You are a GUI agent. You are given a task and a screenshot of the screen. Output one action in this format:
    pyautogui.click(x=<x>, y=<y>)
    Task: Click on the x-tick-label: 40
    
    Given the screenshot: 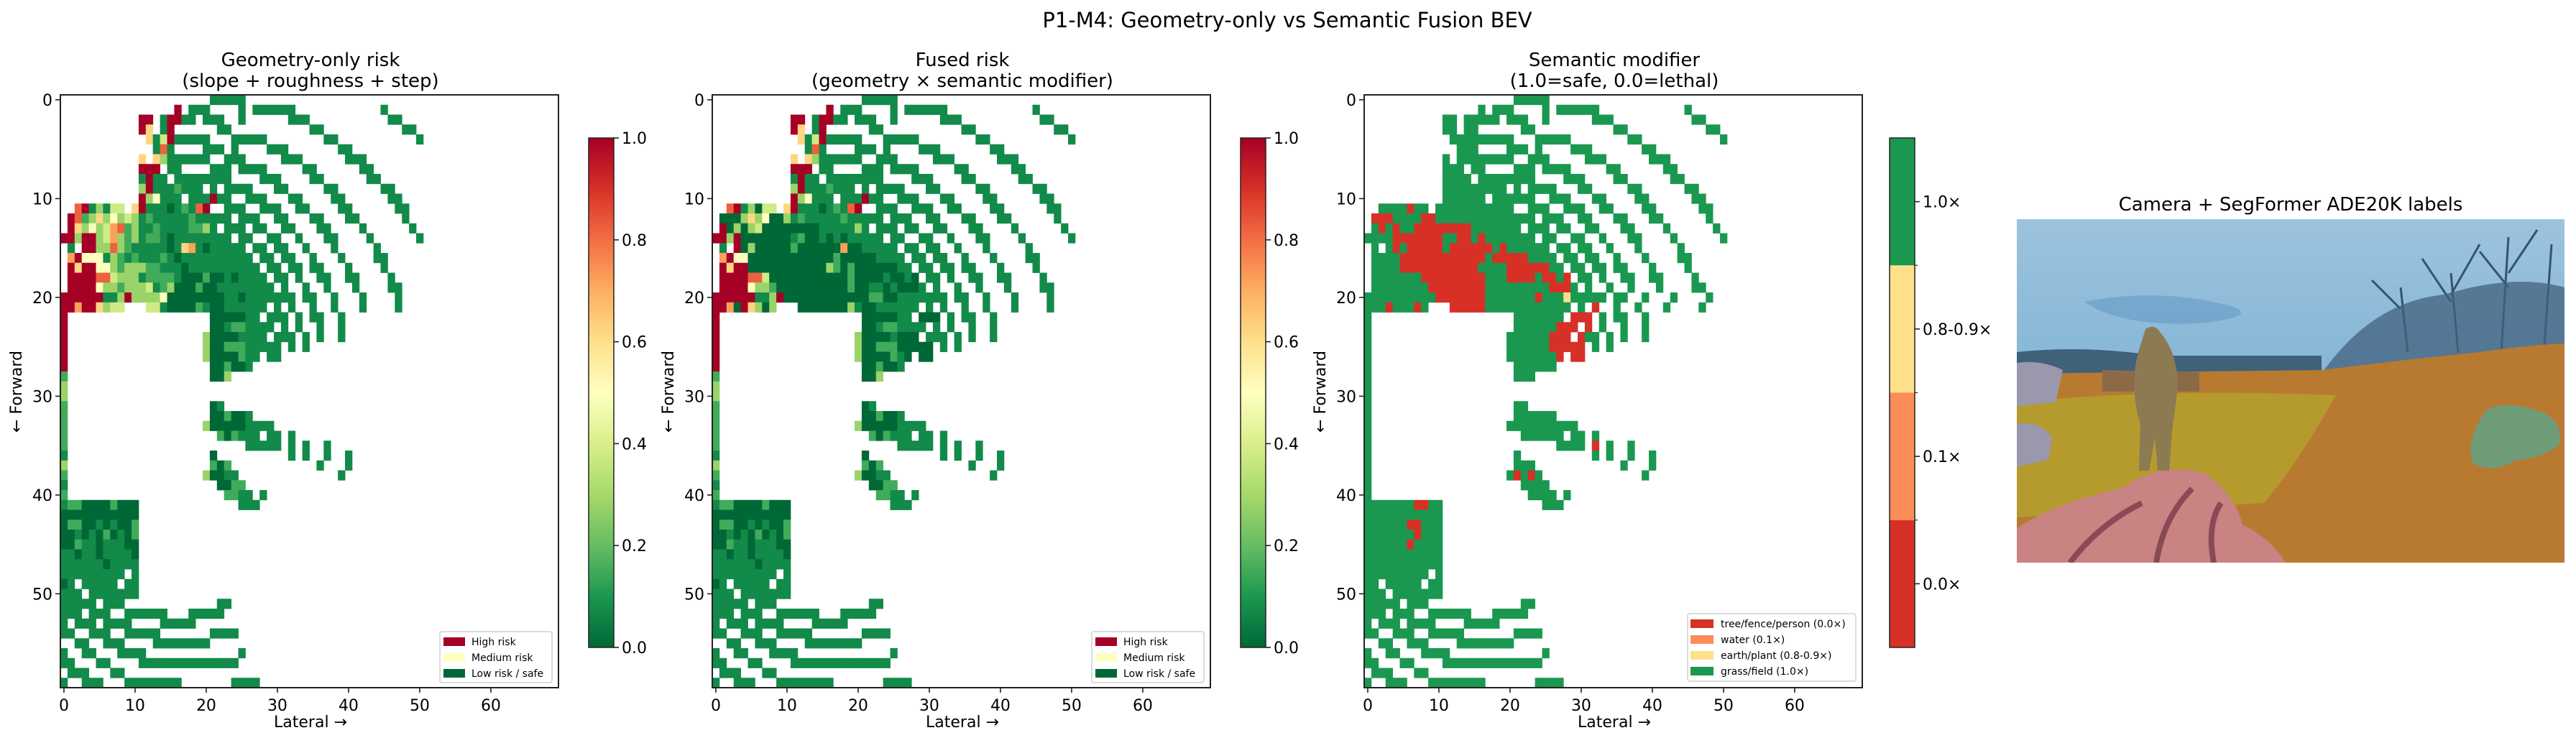 What is the action you would take?
    pyautogui.click(x=1652, y=706)
    